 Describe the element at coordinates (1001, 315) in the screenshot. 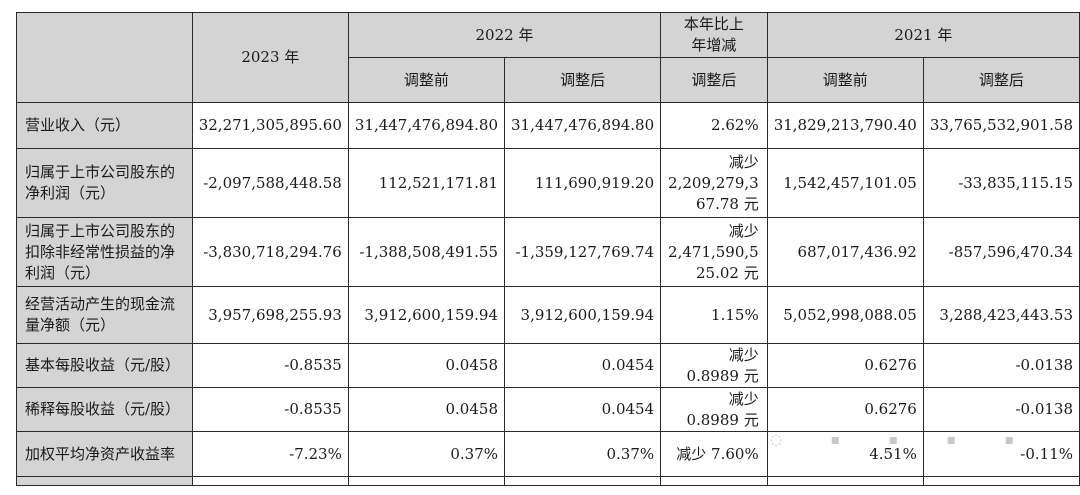

I see `value-cell-v2021a: 3,288,423,443.53` at that location.